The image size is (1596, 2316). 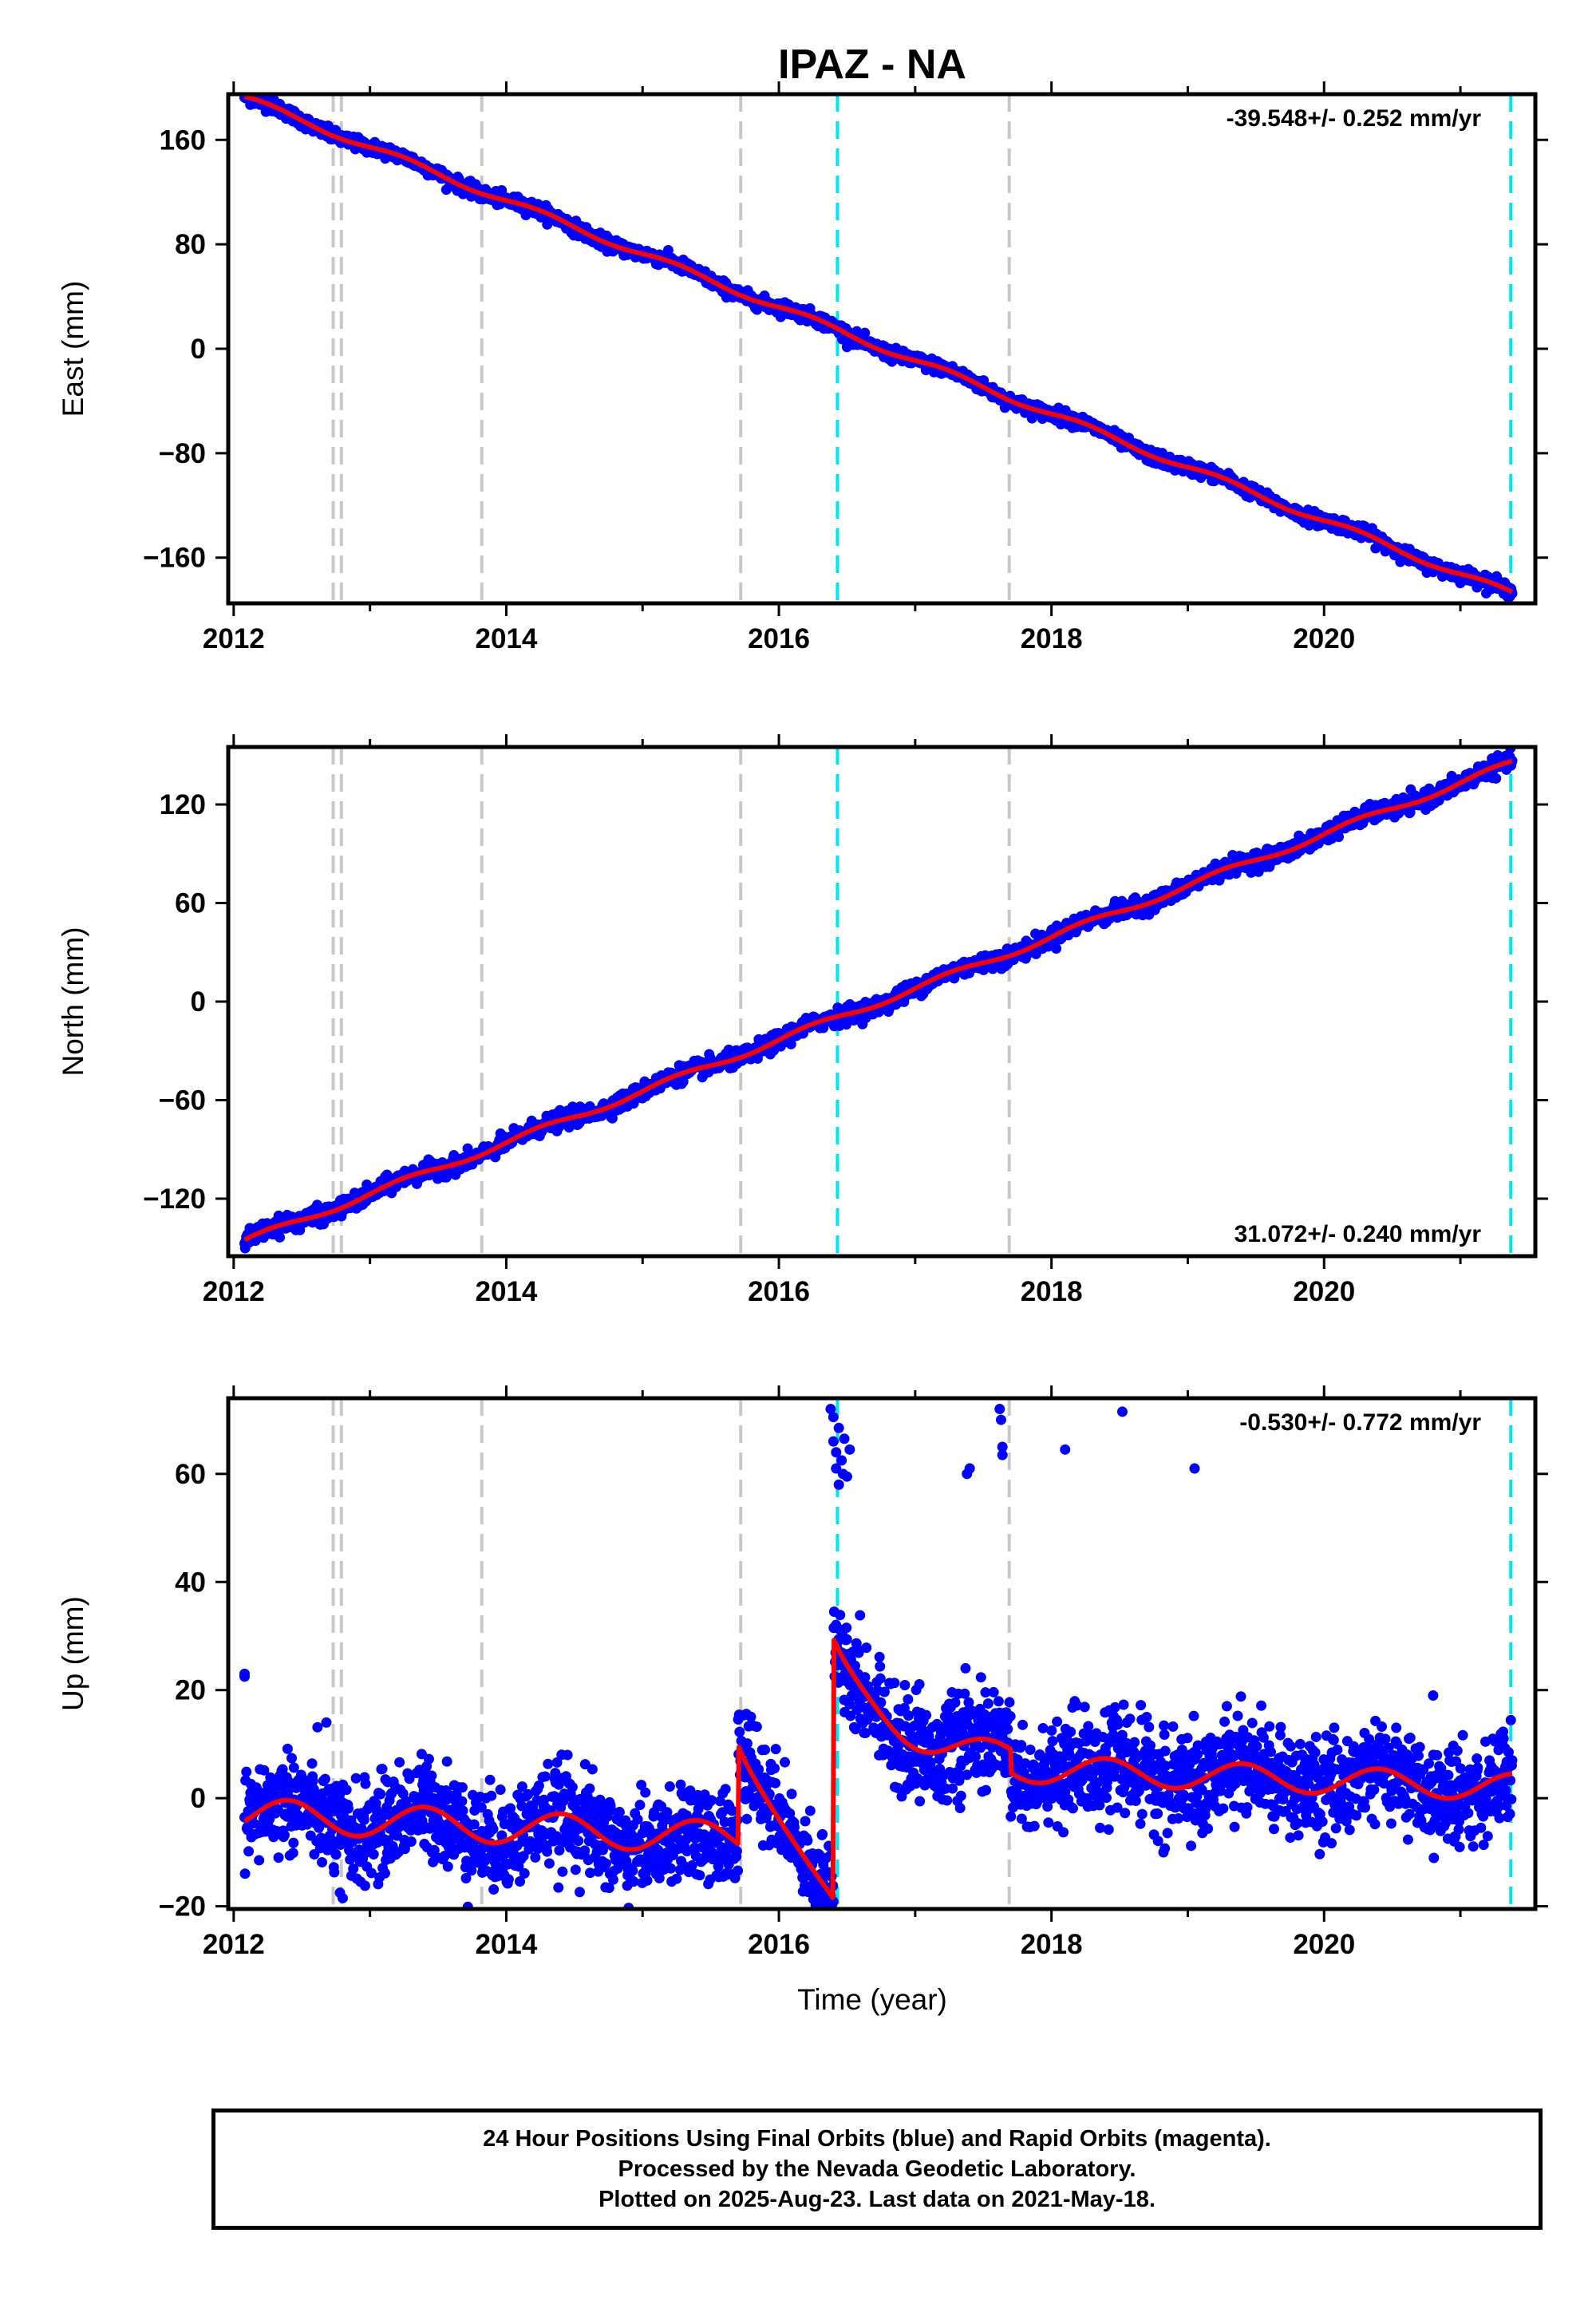 What do you see at coordinates (872, 64) in the screenshot?
I see `chart-title: IPAZ - NA` at bounding box center [872, 64].